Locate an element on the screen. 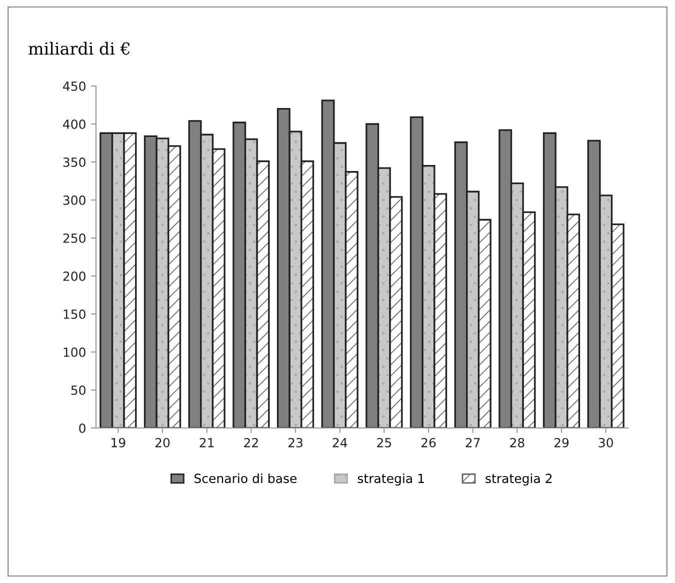 The width and height of the screenshot is (675, 583). y-tick-label: 450 is located at coordinates (74, 86).